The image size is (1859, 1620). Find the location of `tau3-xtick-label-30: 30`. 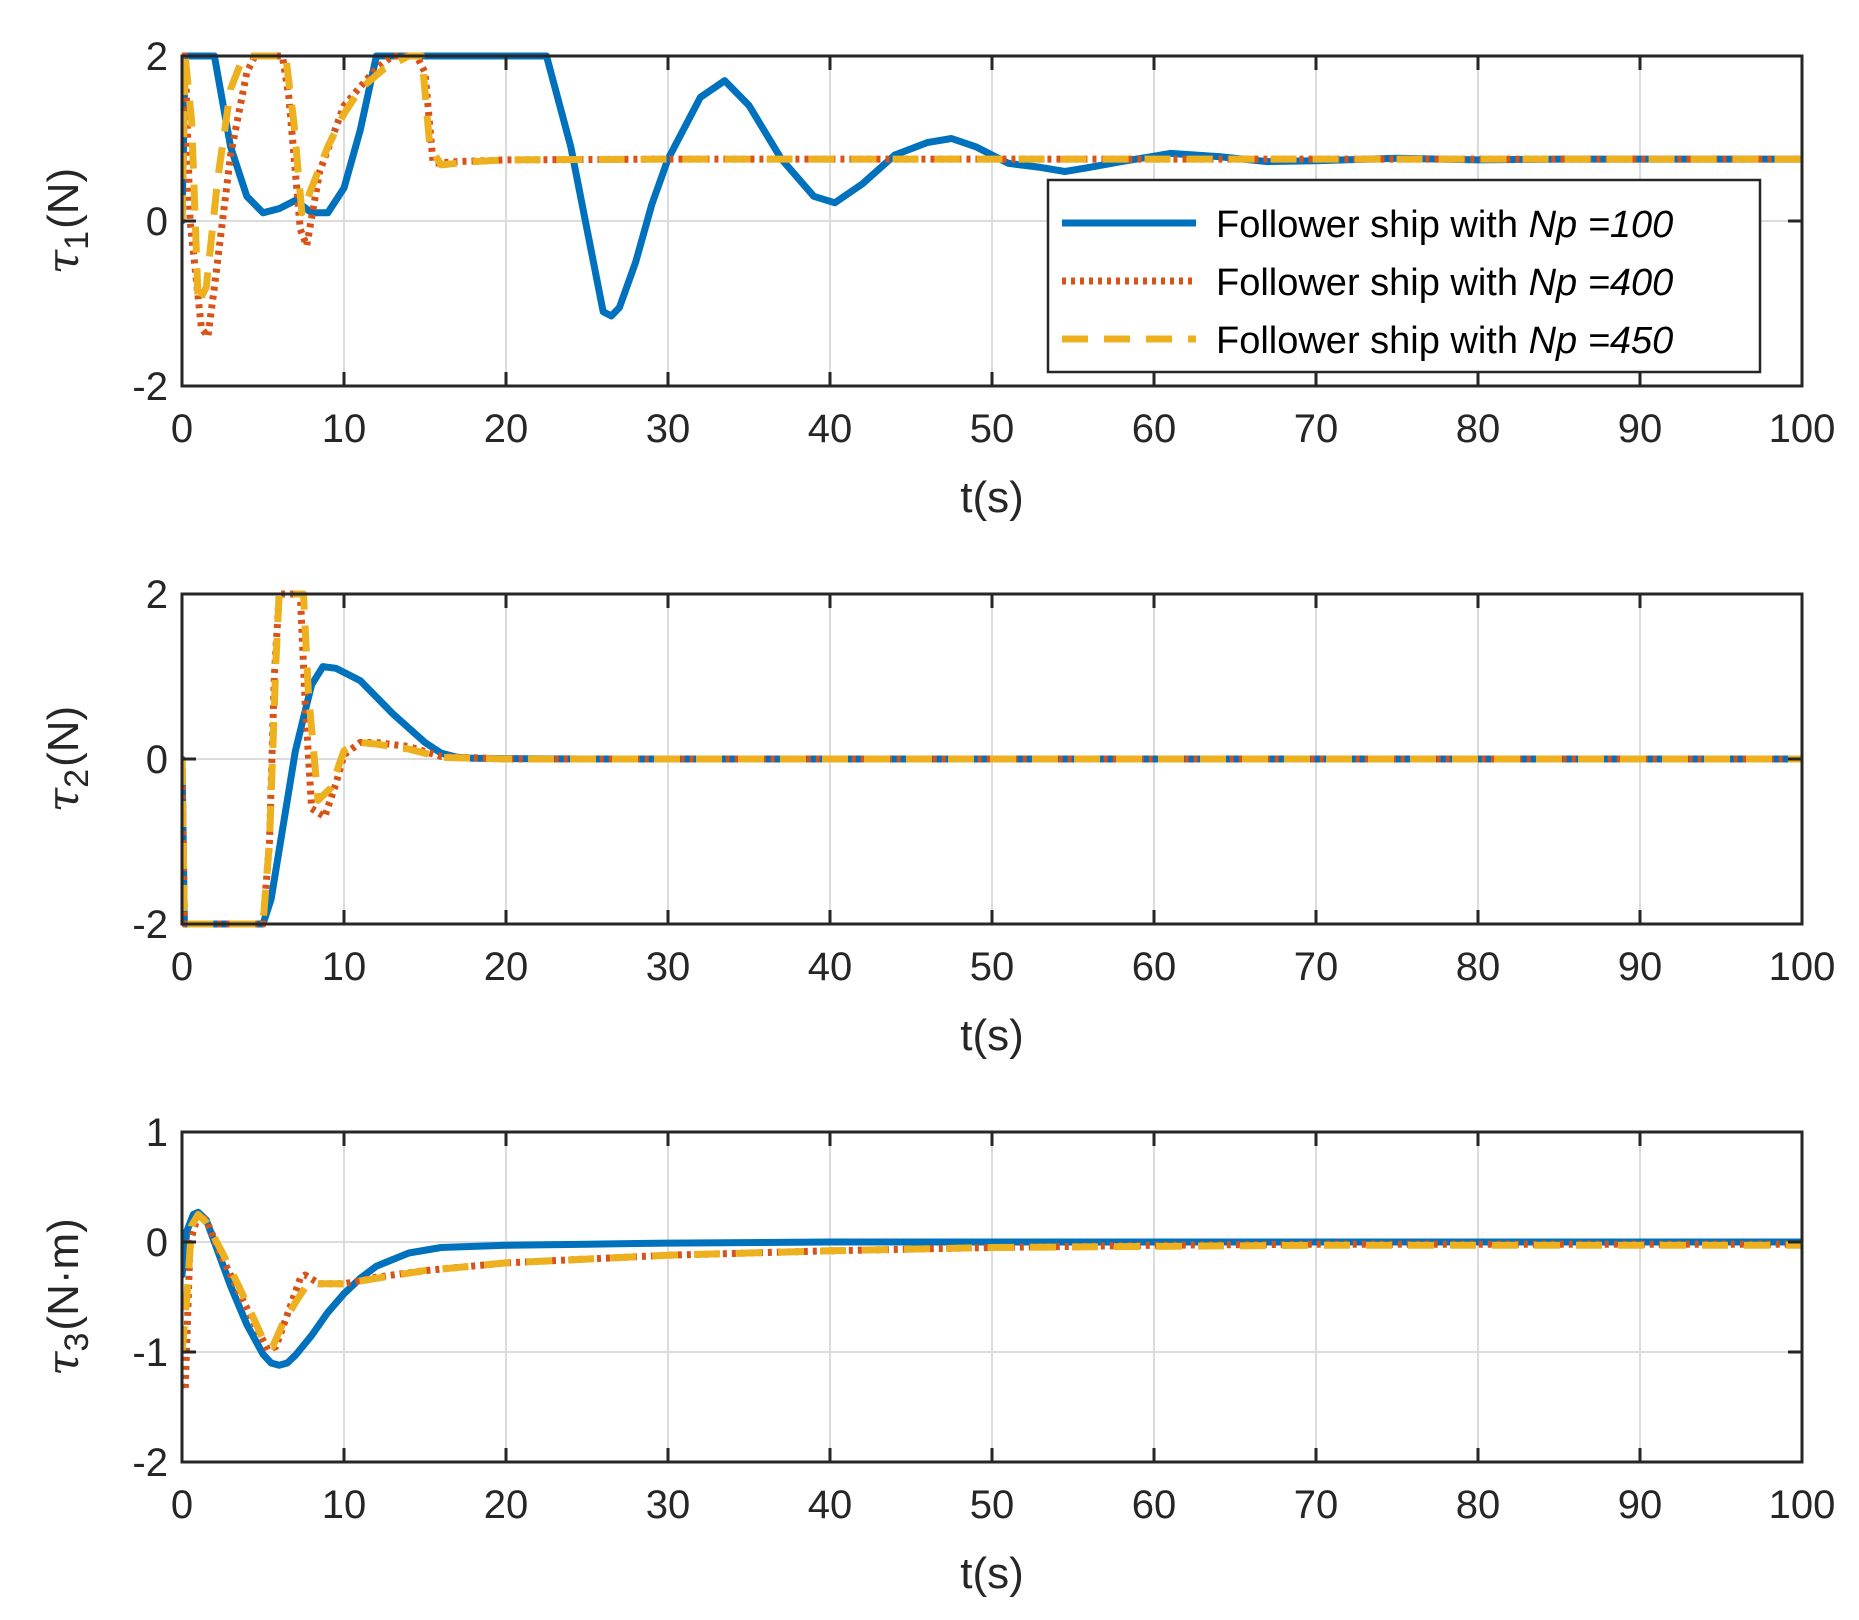

tau3-xtick-label-30: 30 is located at coordinates (668, 1505).